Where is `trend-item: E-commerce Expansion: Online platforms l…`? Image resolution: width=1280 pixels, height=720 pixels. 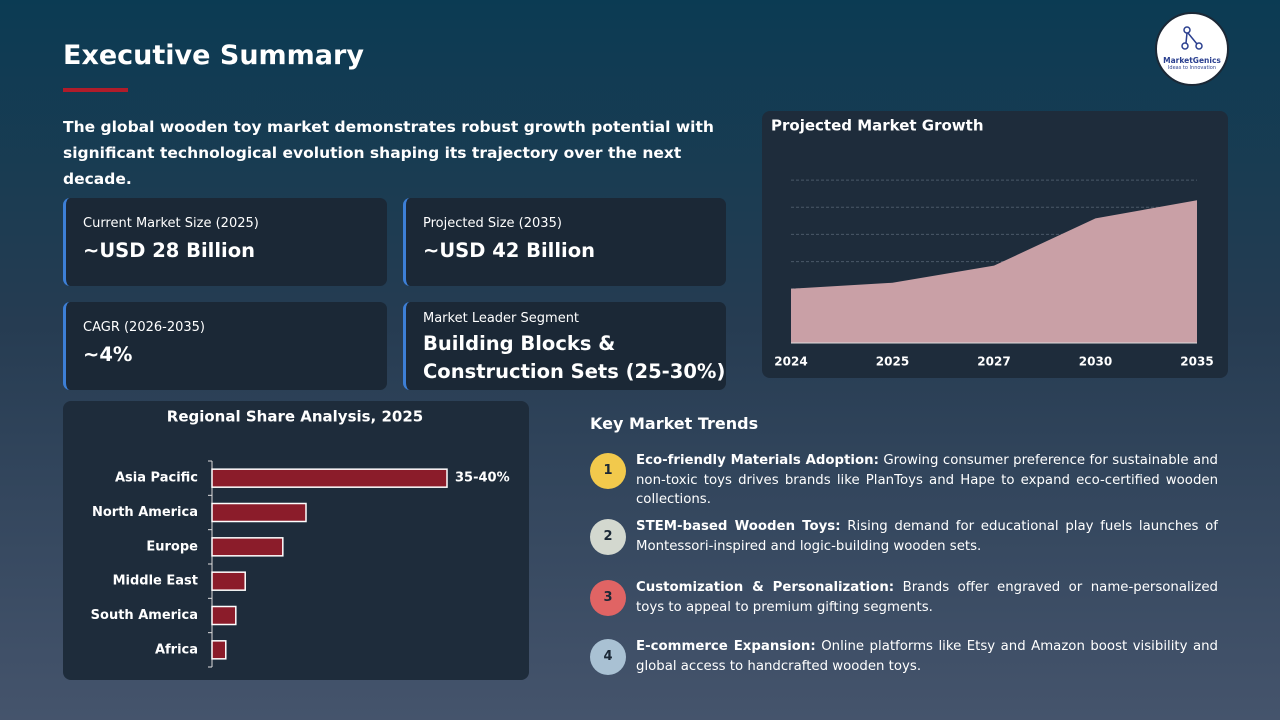 trend-item: E-commerce Expansion: Online platforms l… is located at coordinates (927, 656).